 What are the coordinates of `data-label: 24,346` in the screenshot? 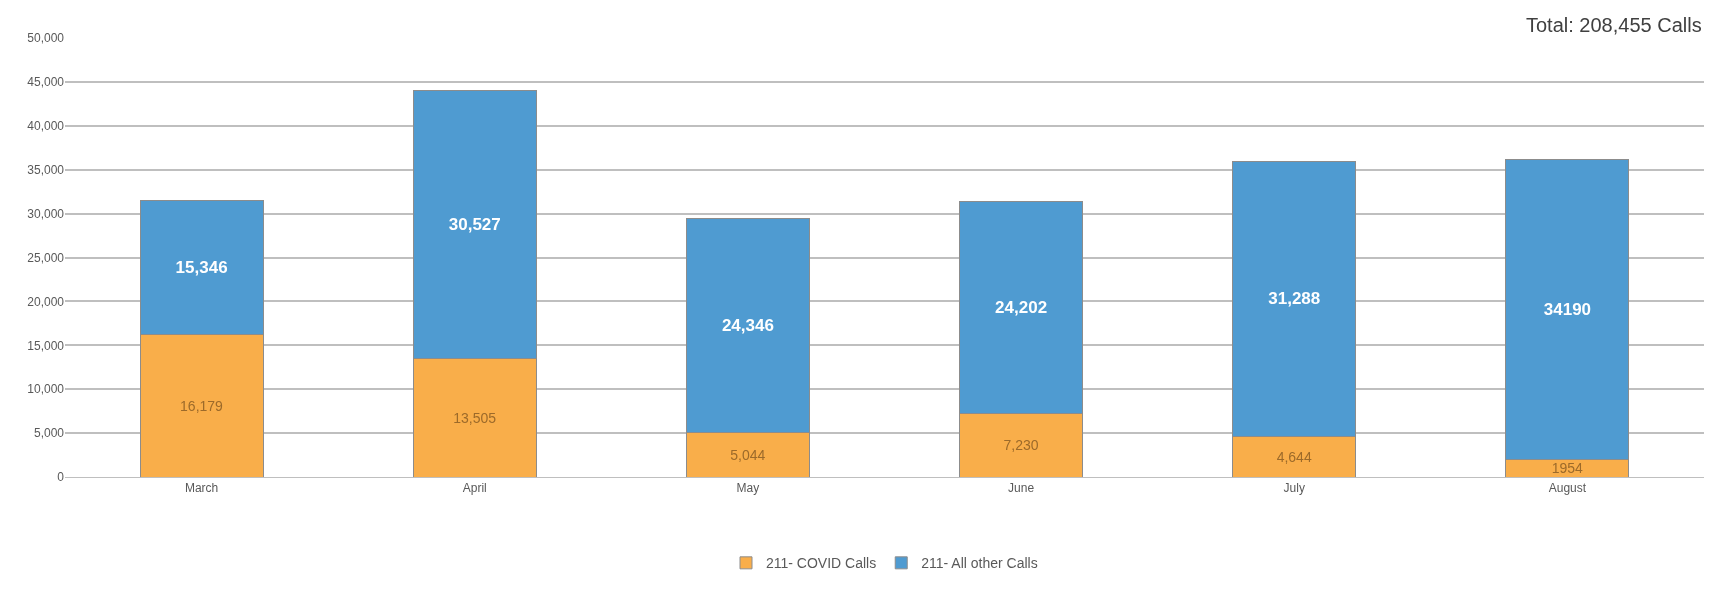 It's located at (747, 326).